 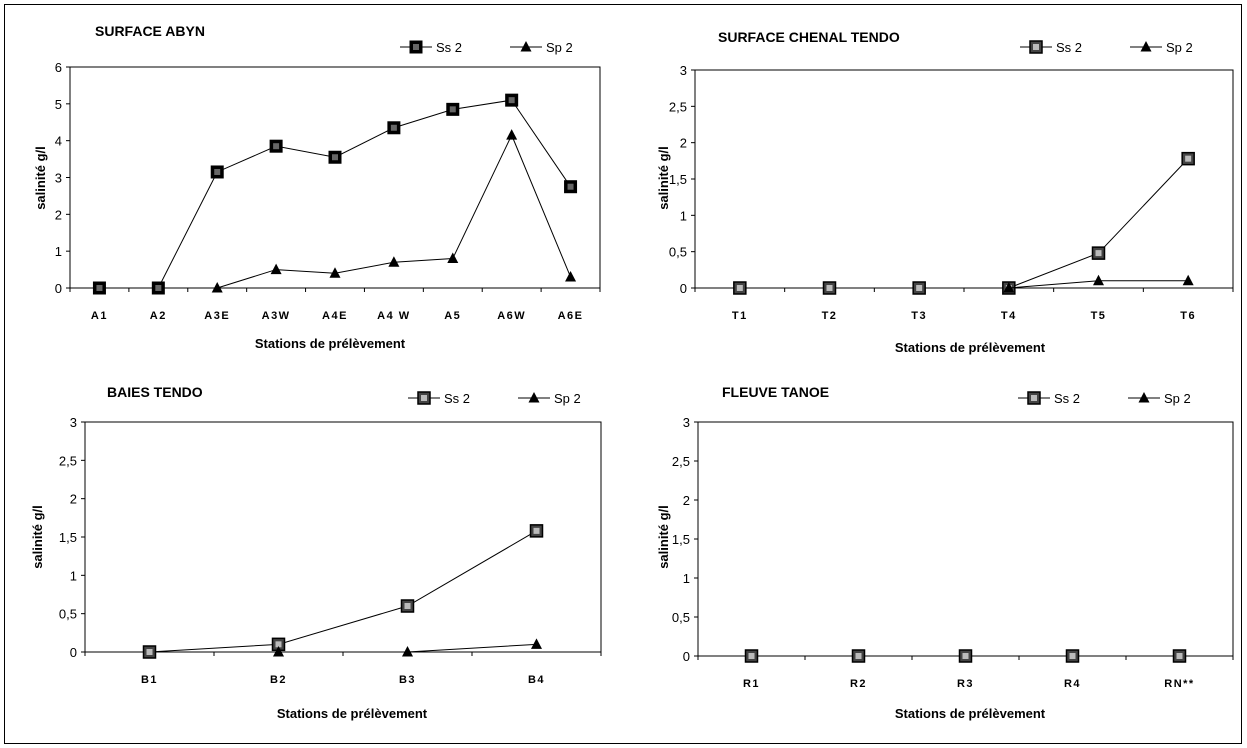 I want to click on x-tick-label: A1, so click(x=99, y=316).